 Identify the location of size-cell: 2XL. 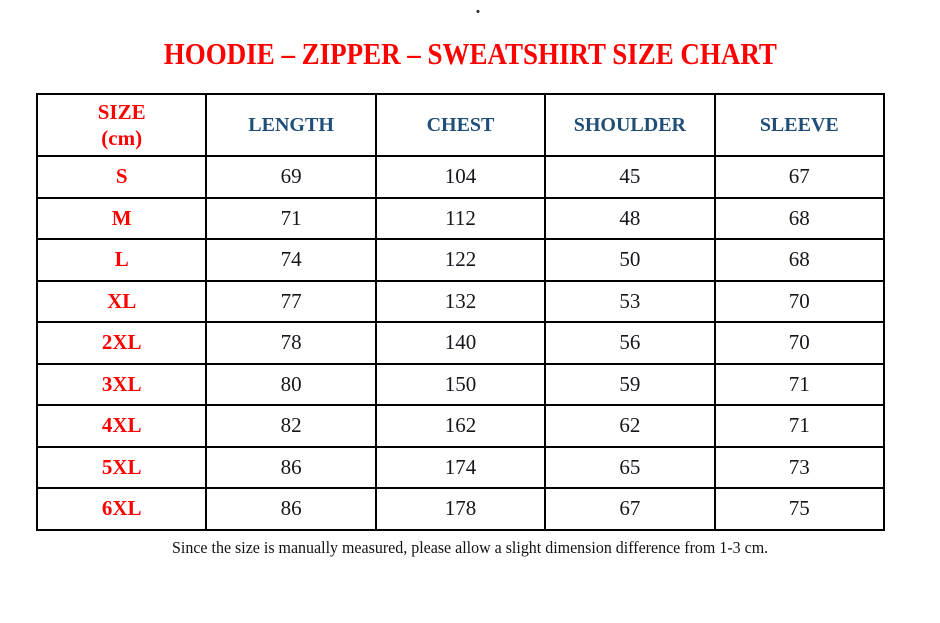
(121, 343).